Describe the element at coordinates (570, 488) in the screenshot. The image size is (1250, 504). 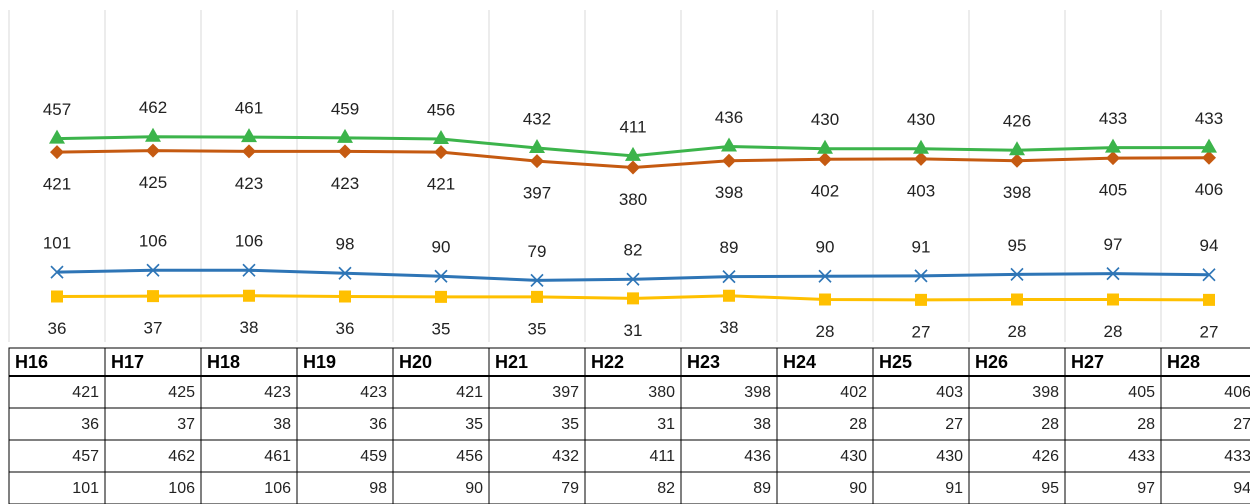
I see `table-cell: 79` at that location.